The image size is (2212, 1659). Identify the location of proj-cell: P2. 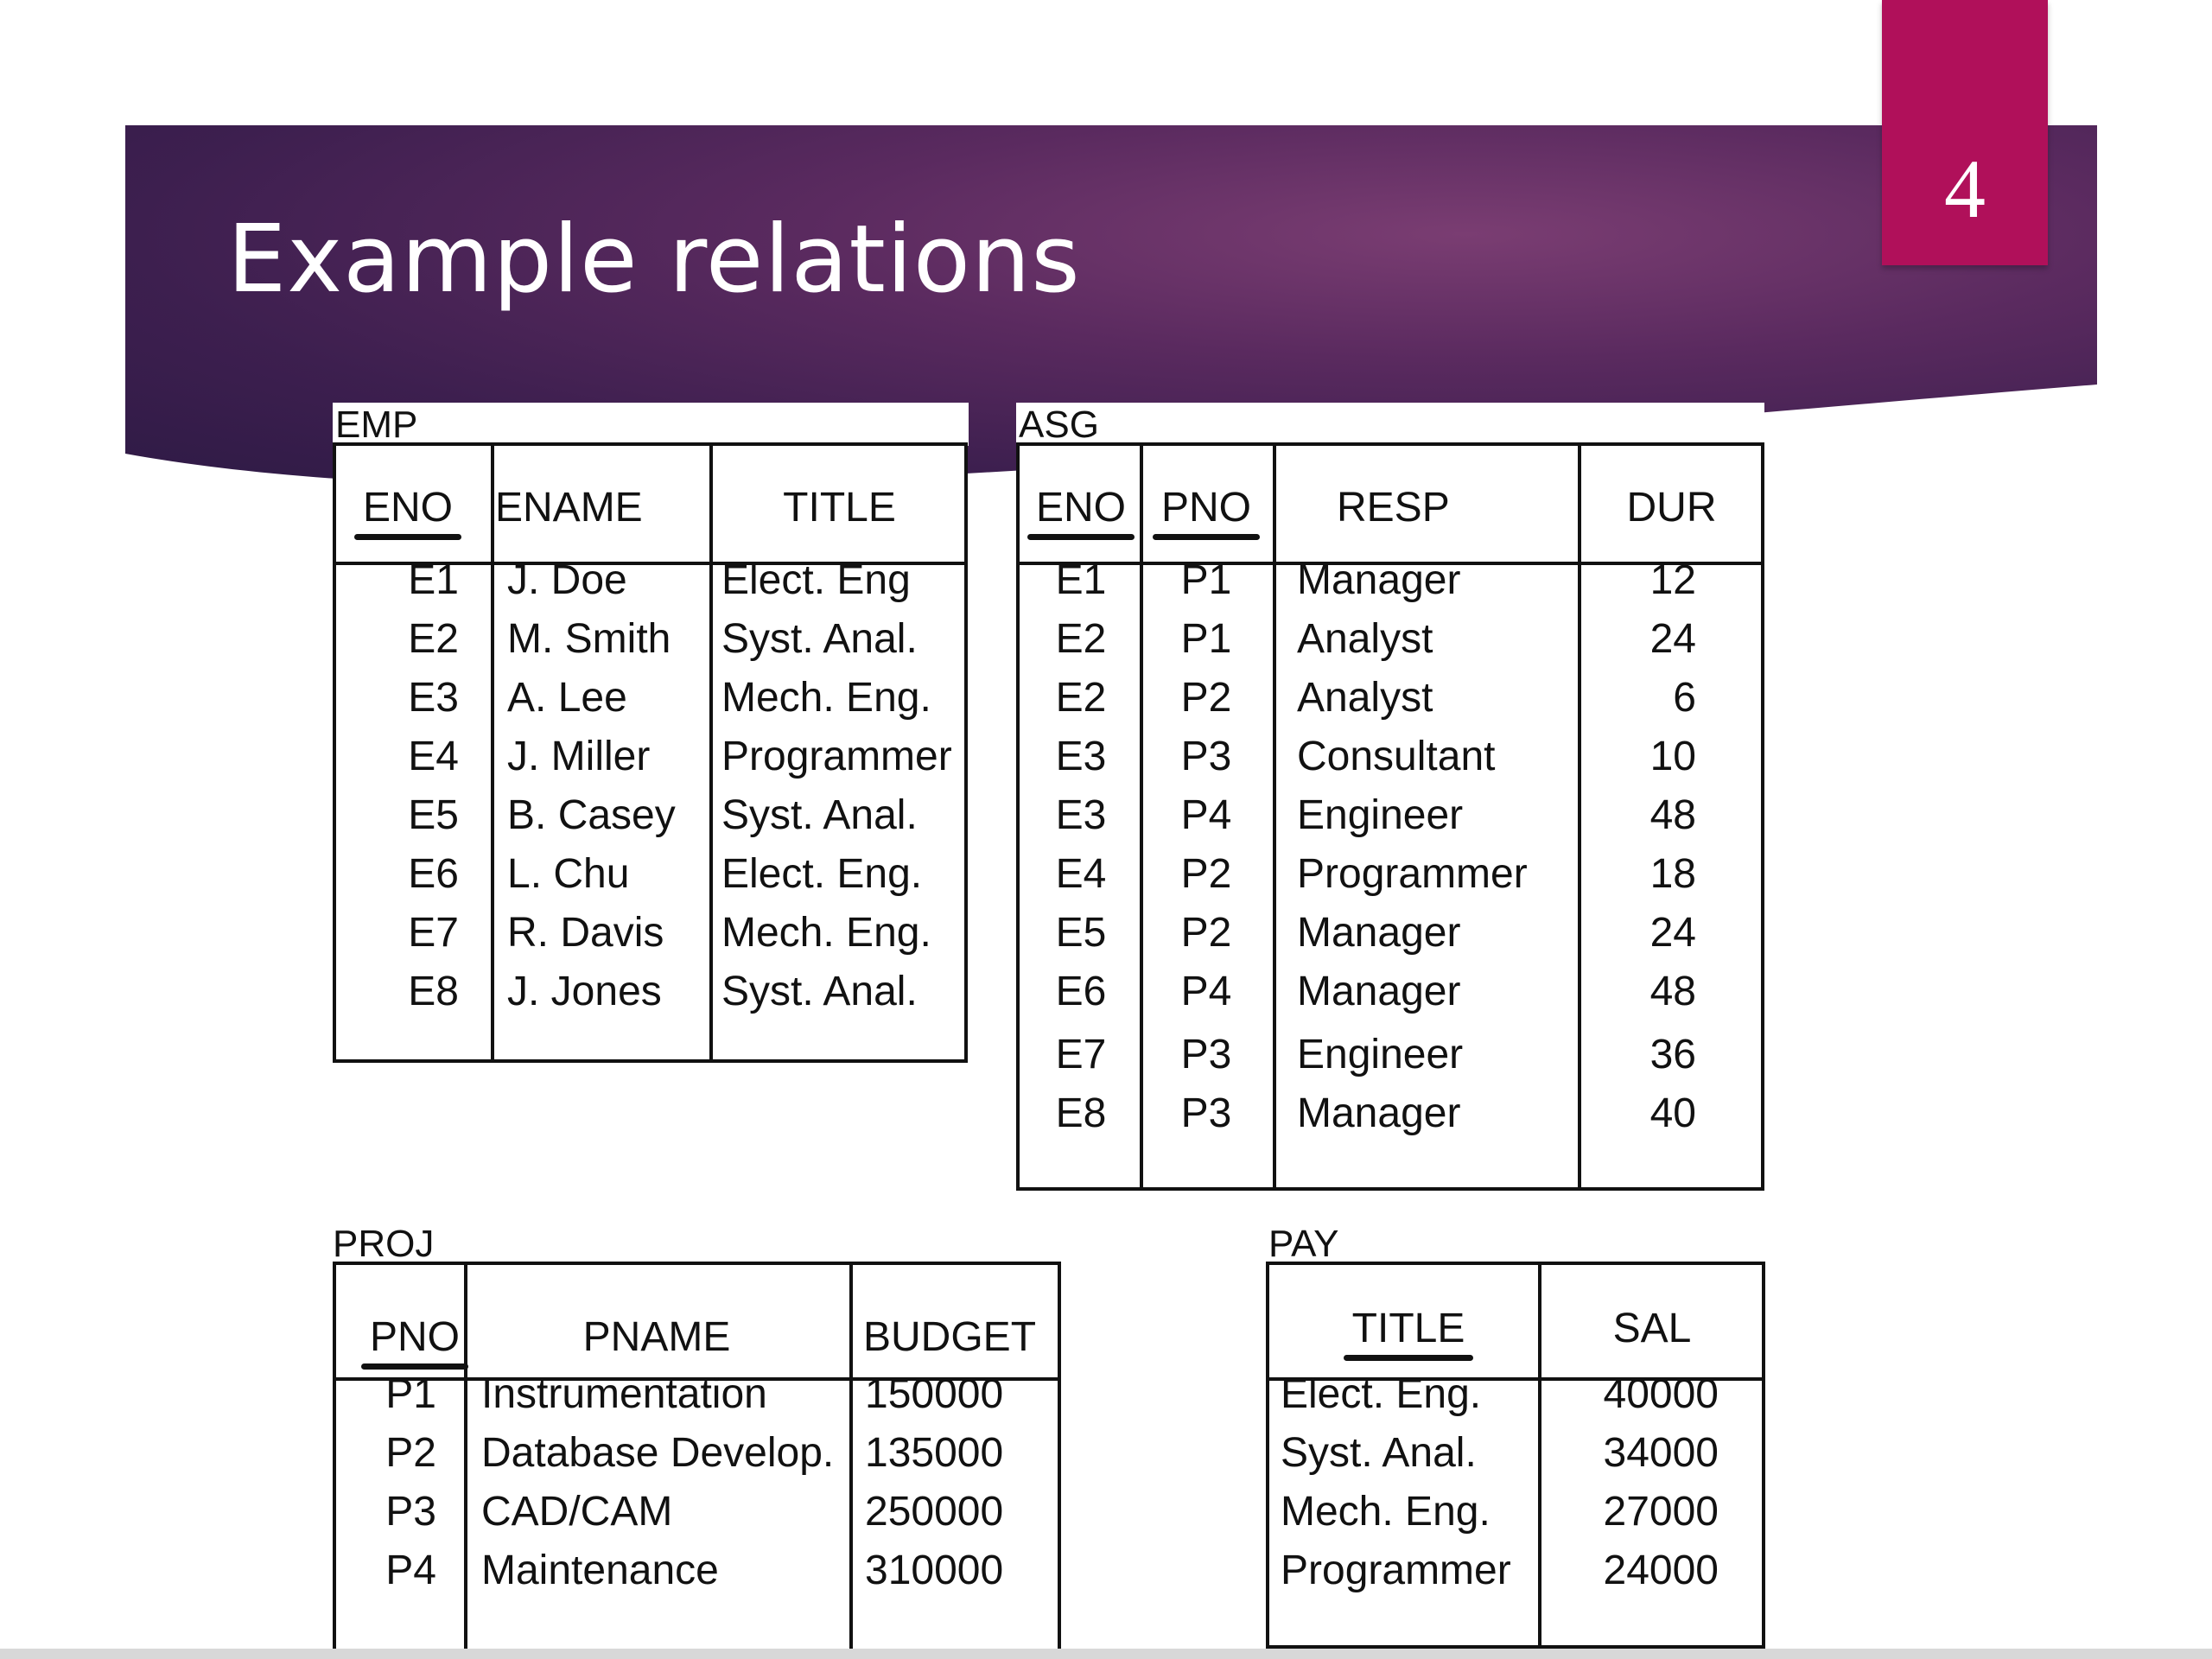
(410, 1453).